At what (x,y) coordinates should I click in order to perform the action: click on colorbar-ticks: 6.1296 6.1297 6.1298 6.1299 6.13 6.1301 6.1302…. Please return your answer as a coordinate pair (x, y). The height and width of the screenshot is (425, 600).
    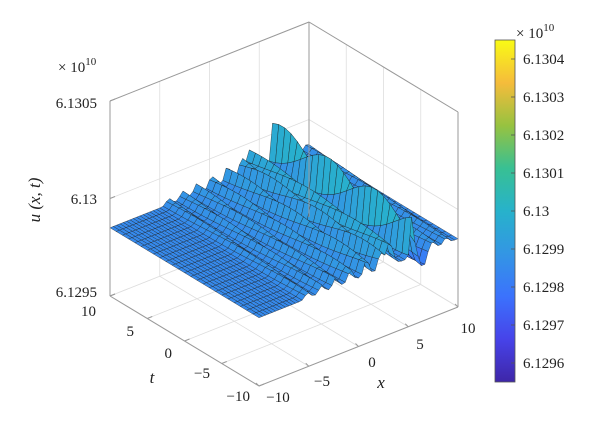
    Looking at the image, I should click on (538, 212).